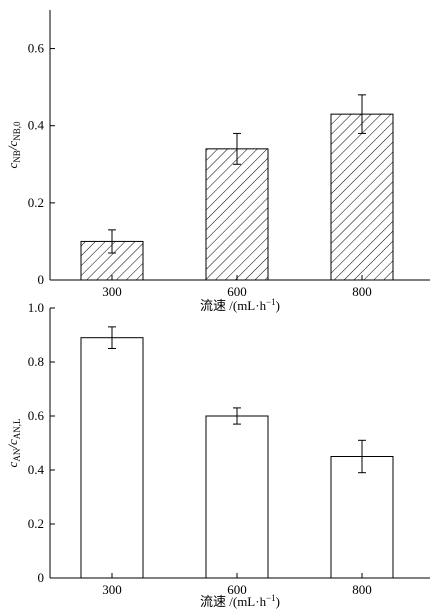 Image resolution: width=446 pixels, height=615 pixels. What do you see at coordinates (362, 291) in the screenshot?
I see `top-x-tick-label: 800` at bounding box center [362, 291].